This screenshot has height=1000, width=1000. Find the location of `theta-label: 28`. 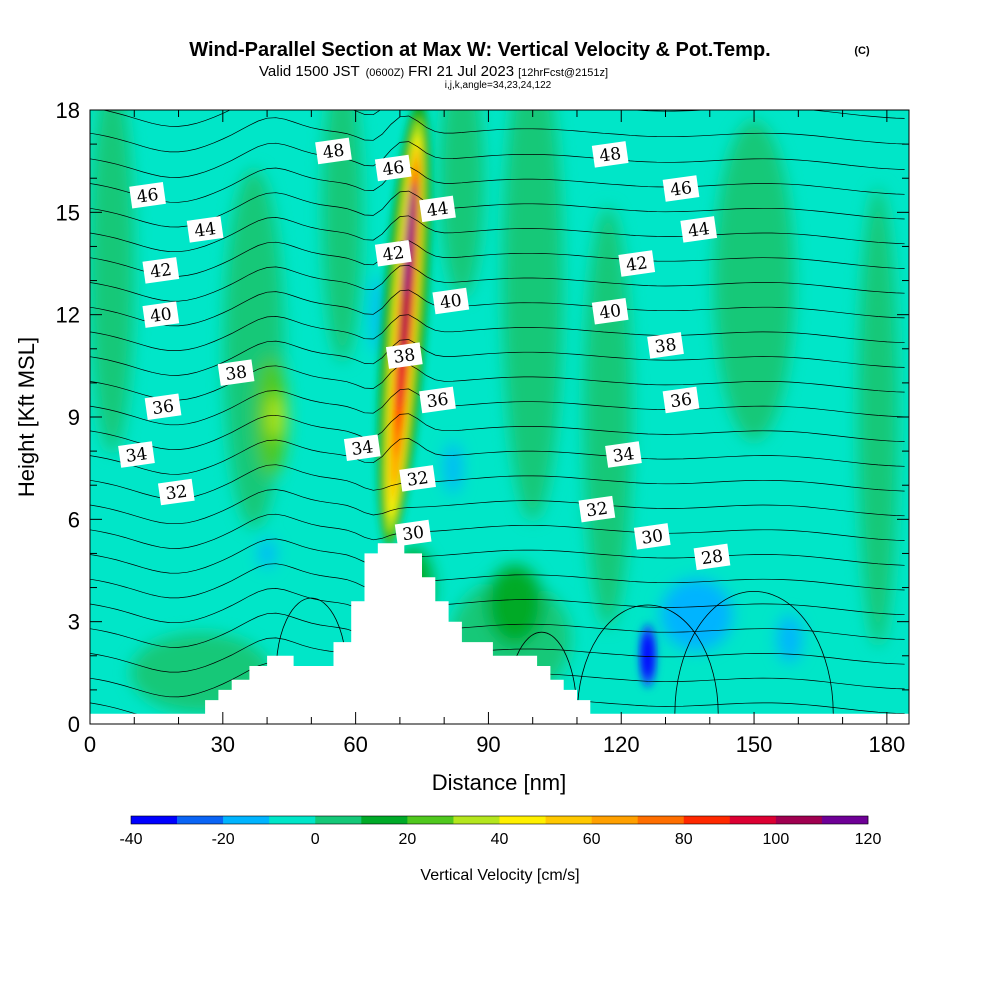

theta-label: 28 is located at coordinates (712, 557).